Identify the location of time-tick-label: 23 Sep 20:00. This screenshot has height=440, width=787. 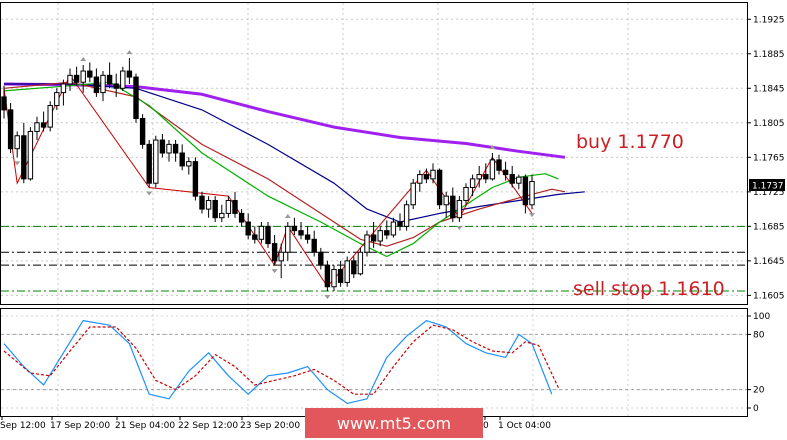
(270, 426).